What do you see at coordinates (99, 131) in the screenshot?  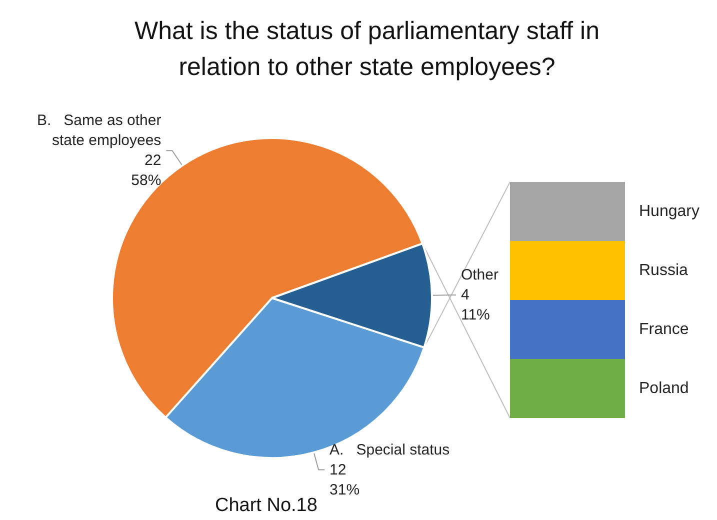 I see `slice-label: B. Same as other state employees` at bounding box center [99, 131].